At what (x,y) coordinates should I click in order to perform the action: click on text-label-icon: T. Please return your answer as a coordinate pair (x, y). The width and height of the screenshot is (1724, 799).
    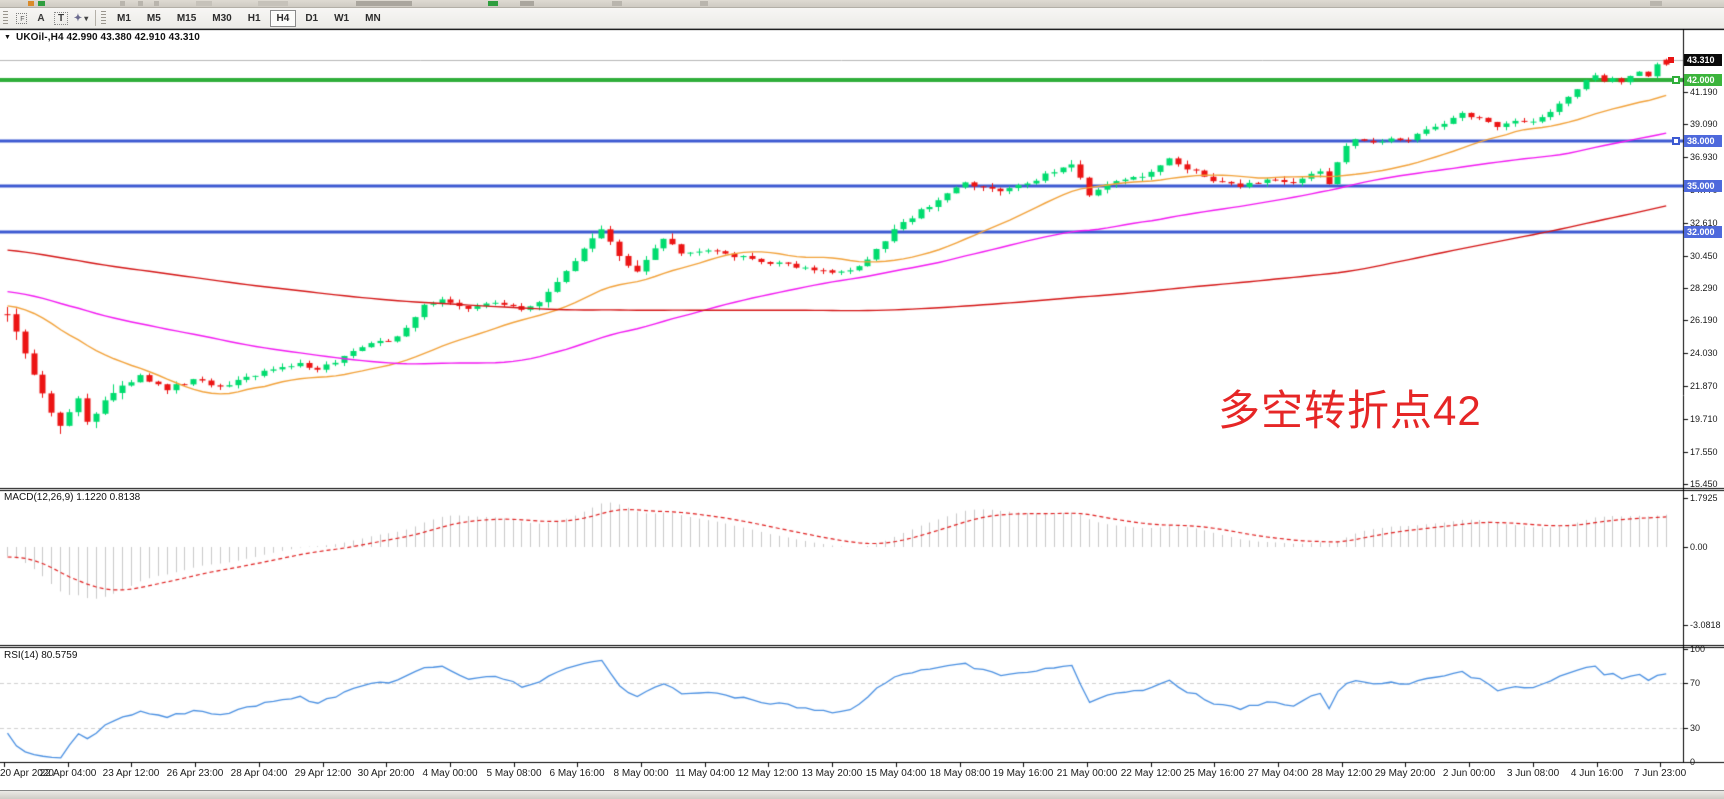
    Looking at the image, I should click on (61, 18).